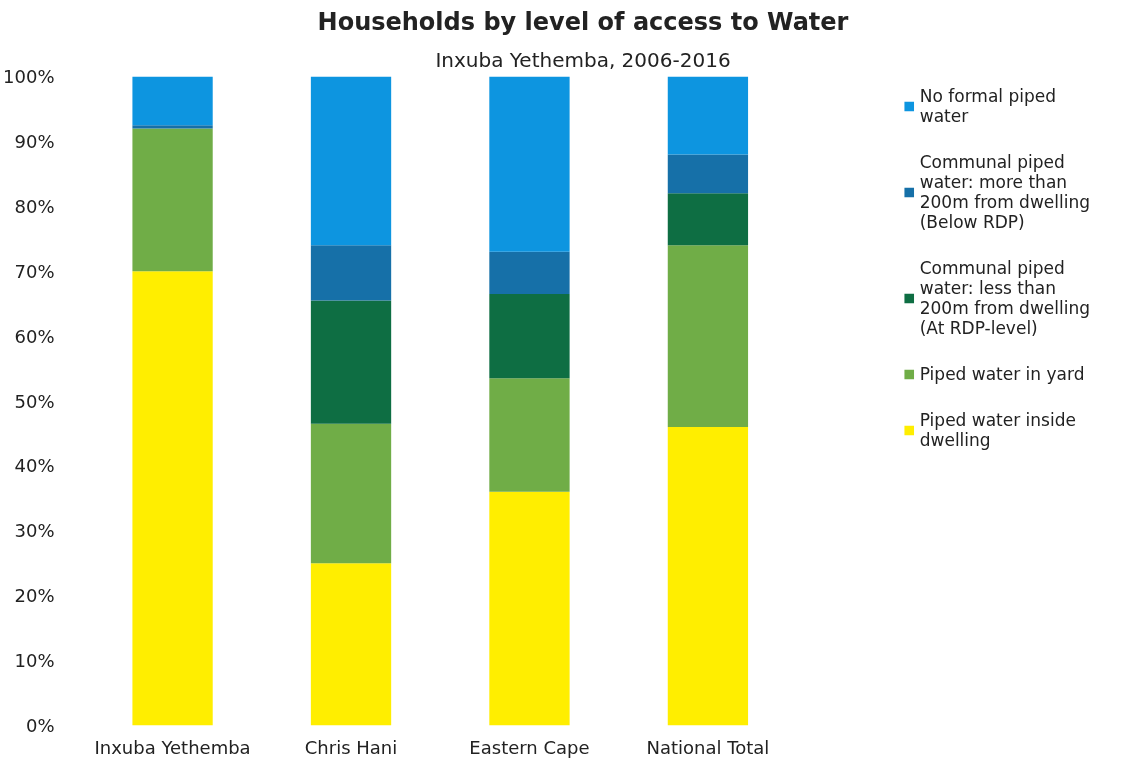  Describe the element at coordinates (34, 141) in the screenshot. I see `y-tick-label: 90%` at that location.